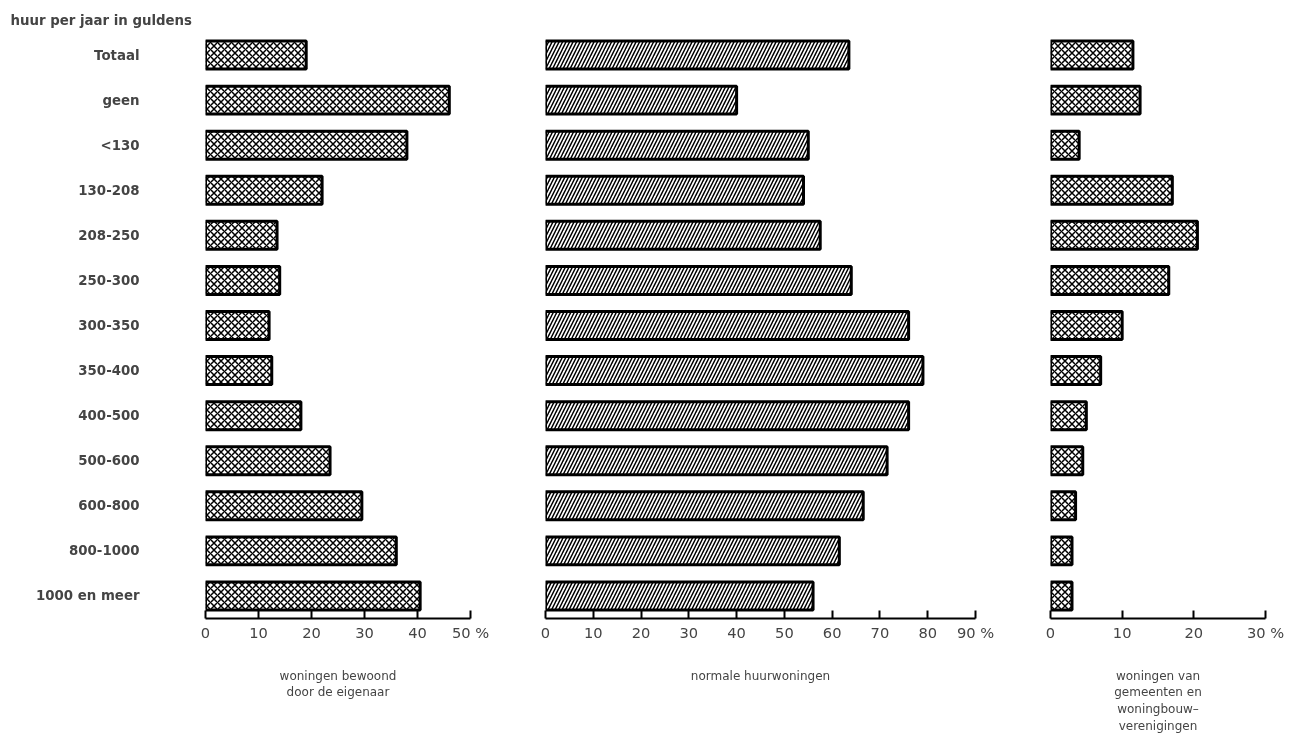  What do you see at coordinates (784, 632) in the screenshot?
I see `x-tick-label: 50` at bounding box center [784, 632].